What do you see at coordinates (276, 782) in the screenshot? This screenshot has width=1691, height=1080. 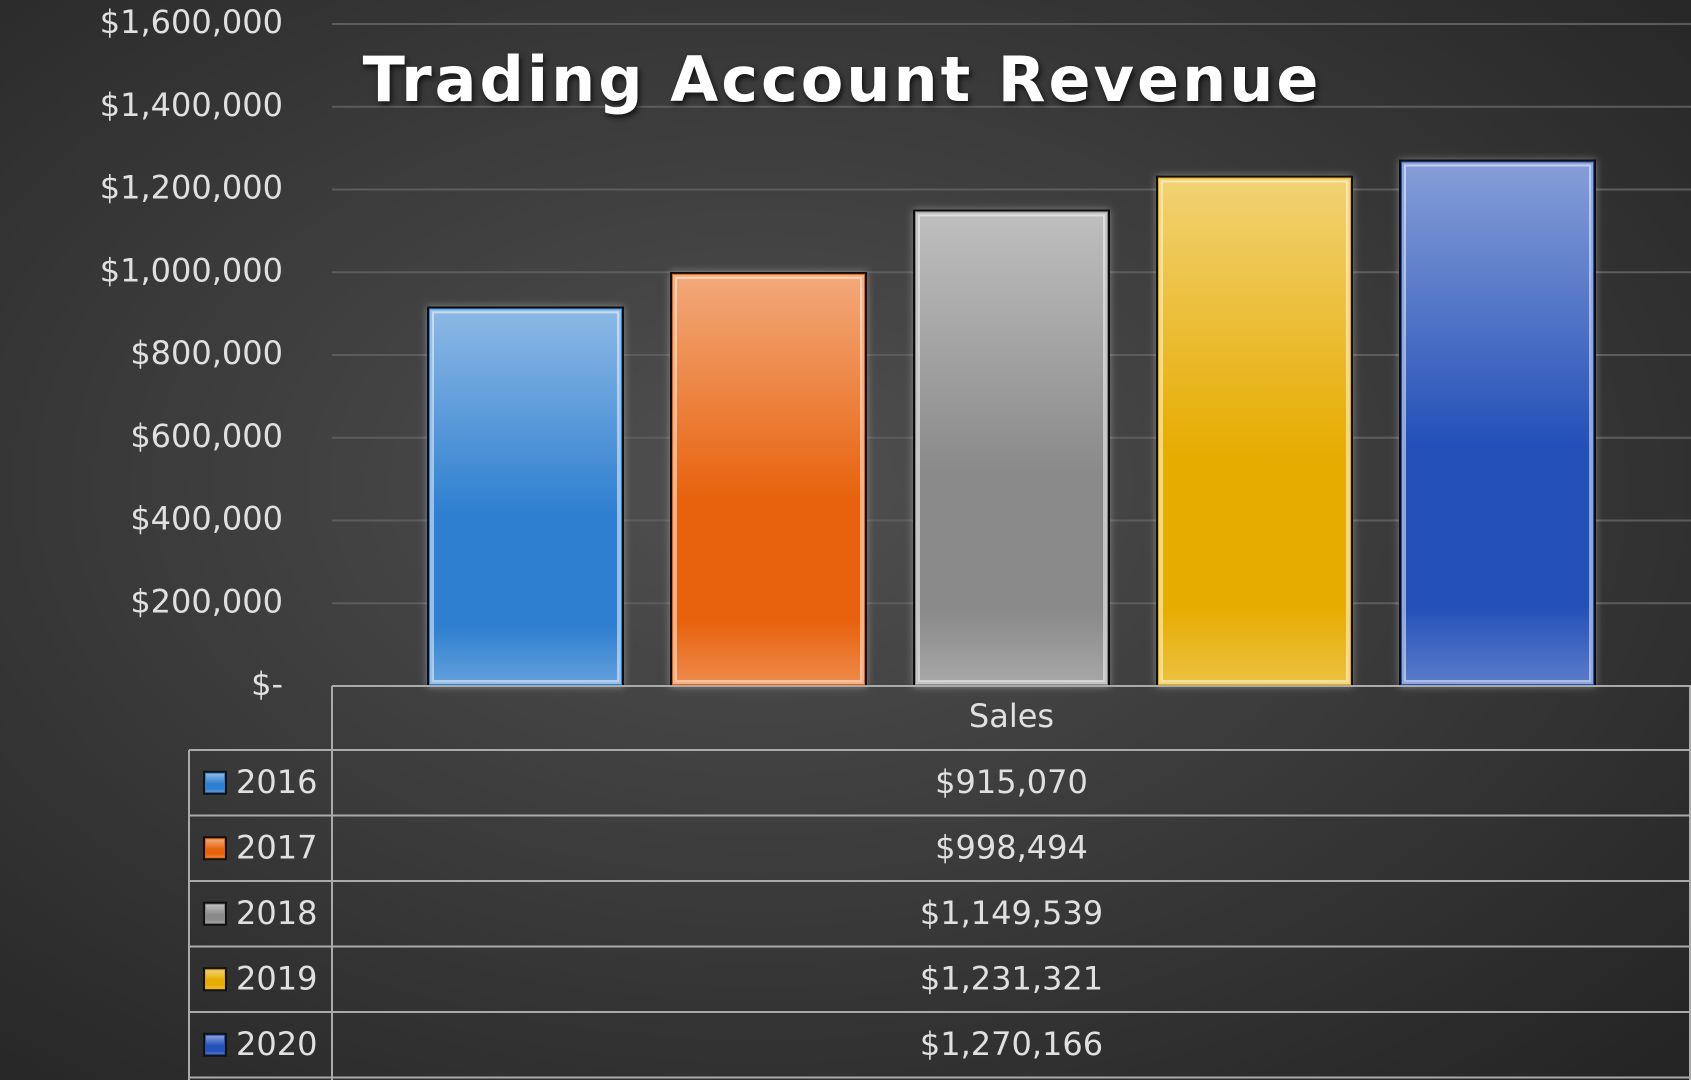 I see `legend-label: 2016` at bounding box center [276, 782].